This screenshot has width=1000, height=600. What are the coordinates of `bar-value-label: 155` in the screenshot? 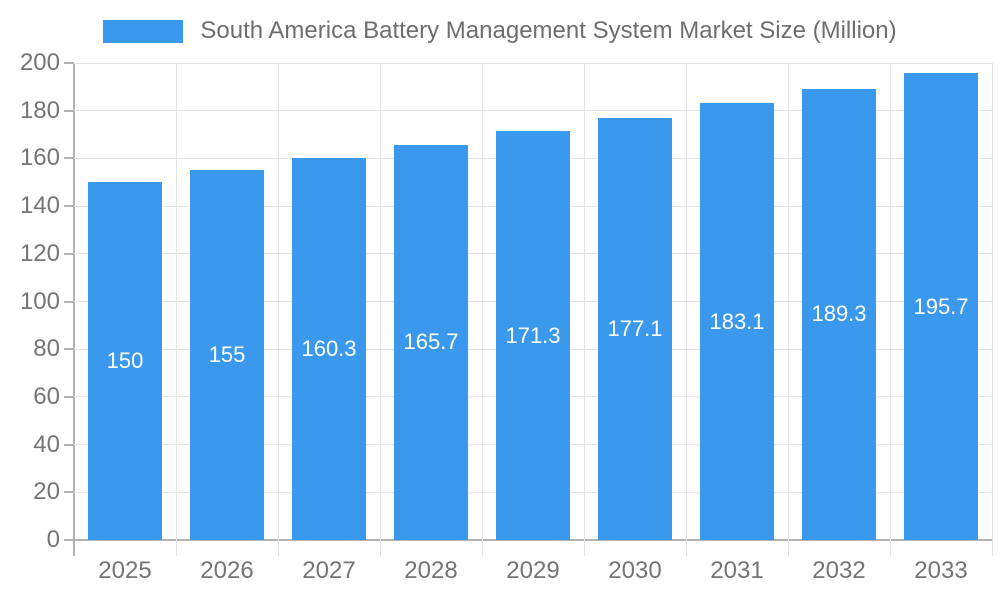 It's located at (227, 355).